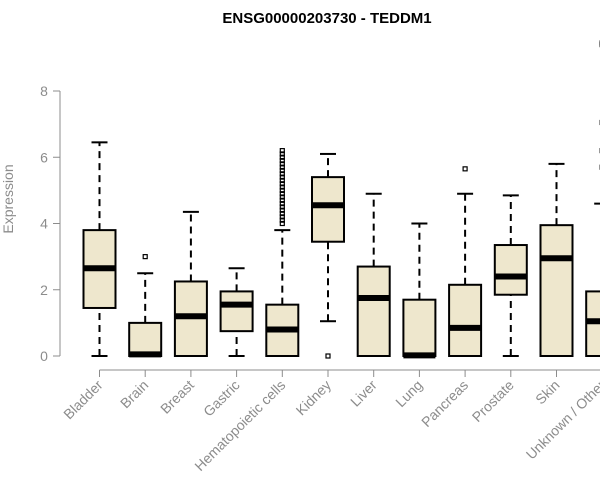 This screenshot has width=600, height=500. Describe the element at coordinates (314, 398) in the screenshot. I see `x-tick-label: Kidney` at that location.